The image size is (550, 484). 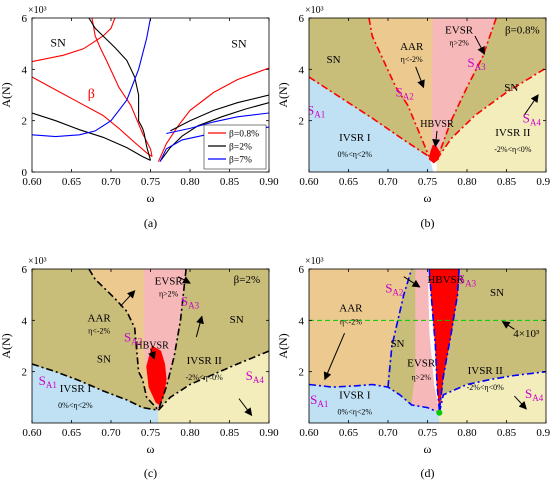 I want to click on region-label: β=0.8%, so click(x=522, y=30).